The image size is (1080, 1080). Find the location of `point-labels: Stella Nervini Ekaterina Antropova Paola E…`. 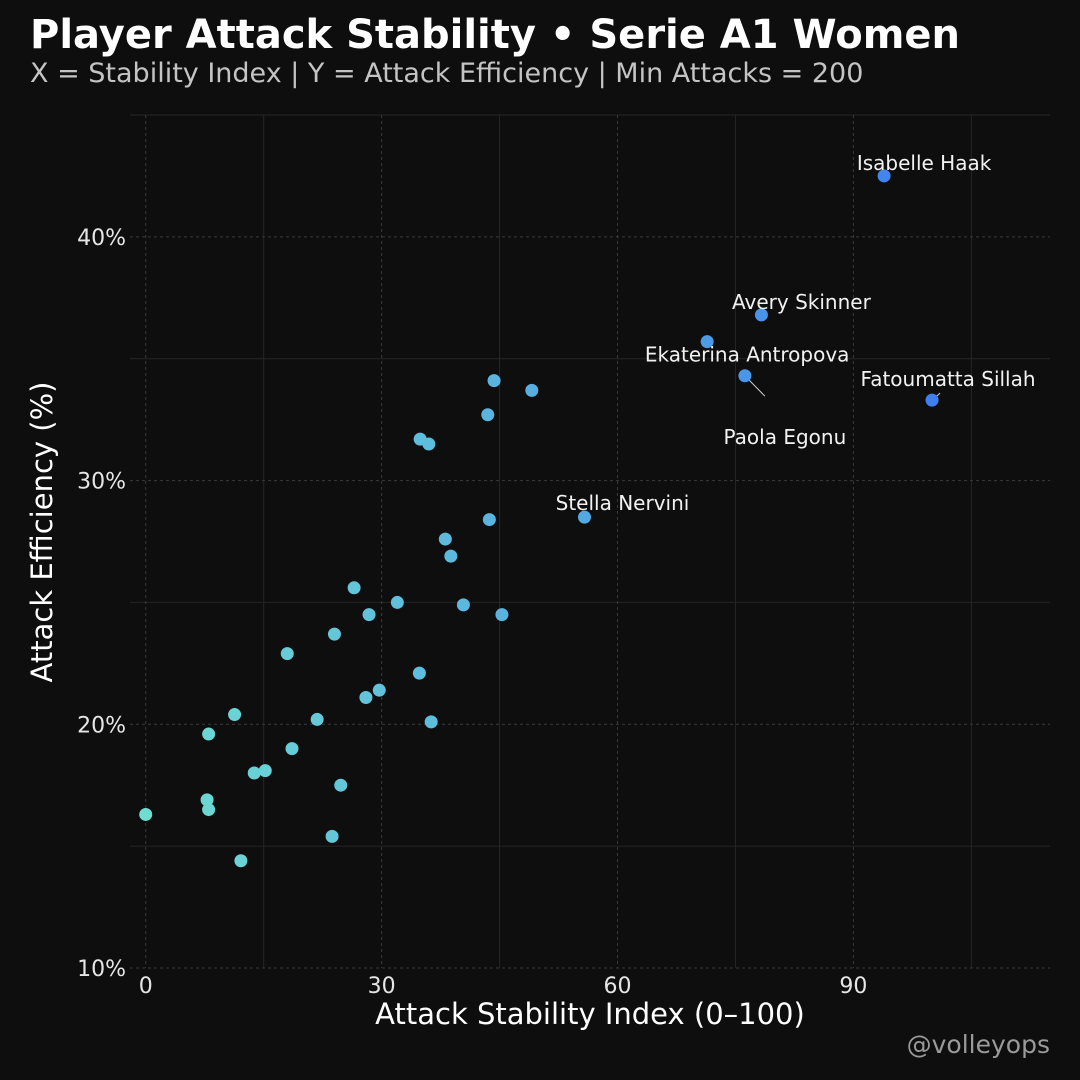

point-labels: Stella Nervini Ekaterina Antropova Paola E… is located at coordinates (796, 333).